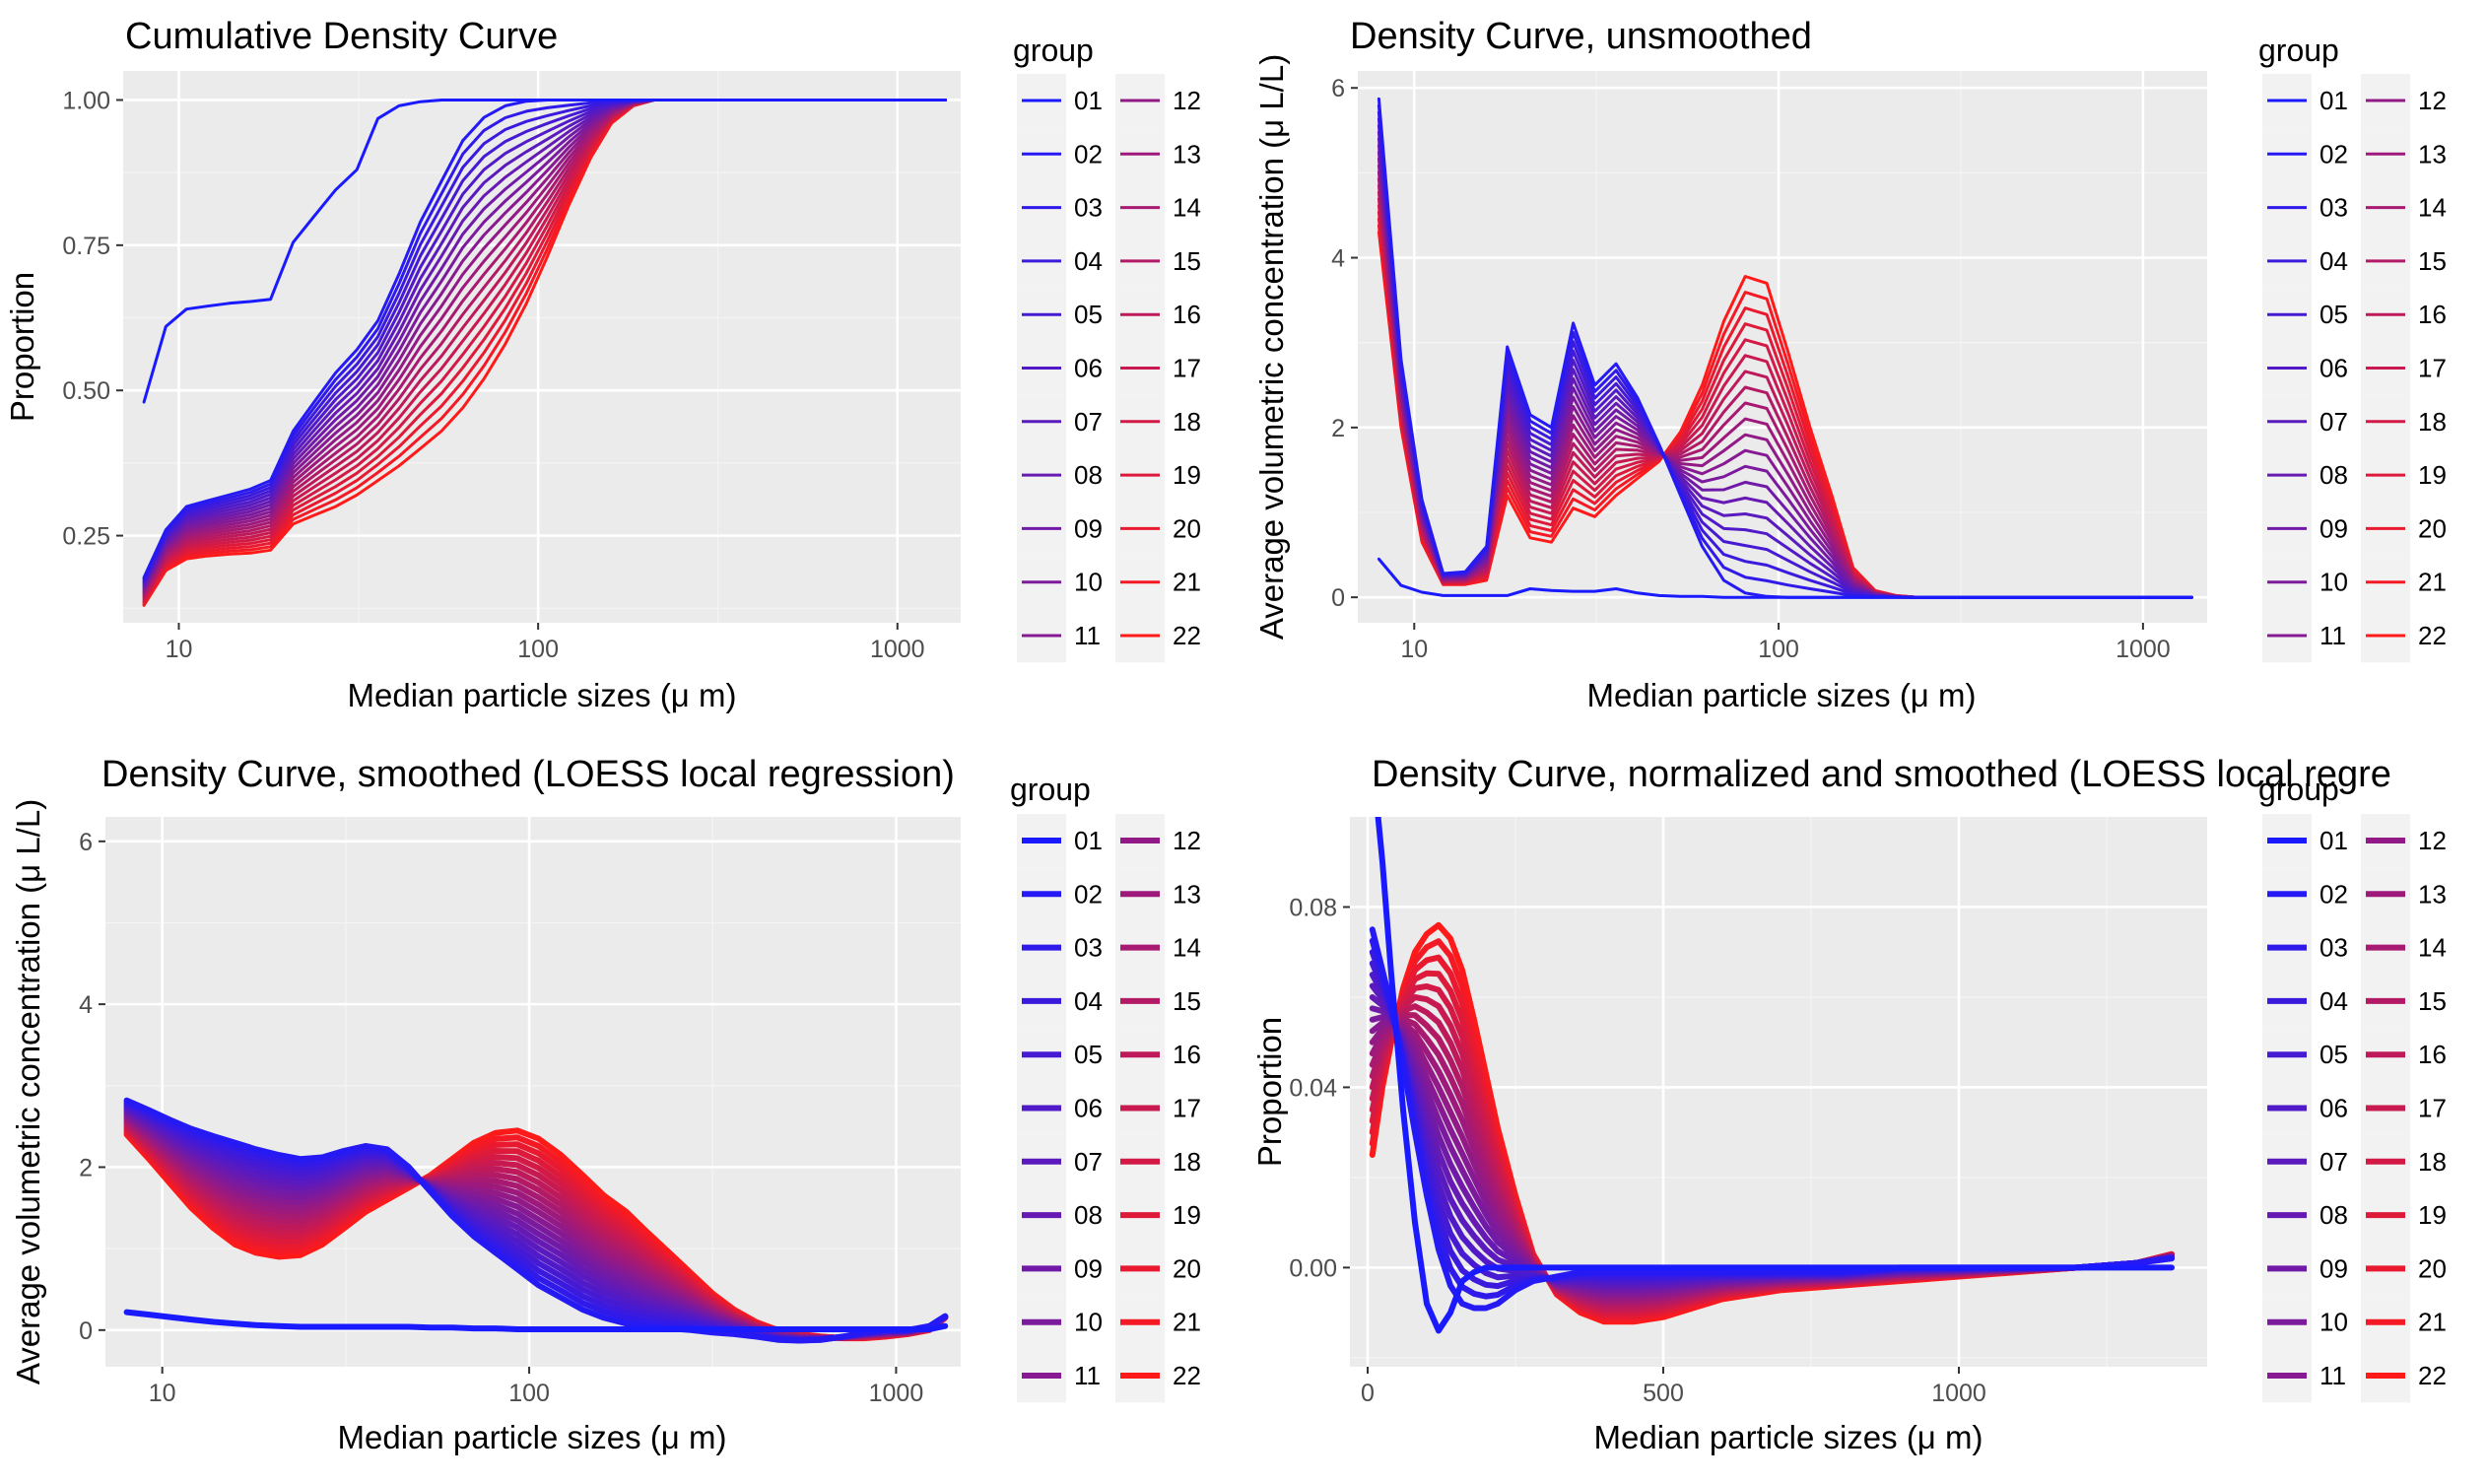 This screenshot has width=2487, height=1484. What do you see at coordinates (1313, 1268) in the screenshot?
I see `y-tick-label: 0.00` at bounding box center [1313, 1268].